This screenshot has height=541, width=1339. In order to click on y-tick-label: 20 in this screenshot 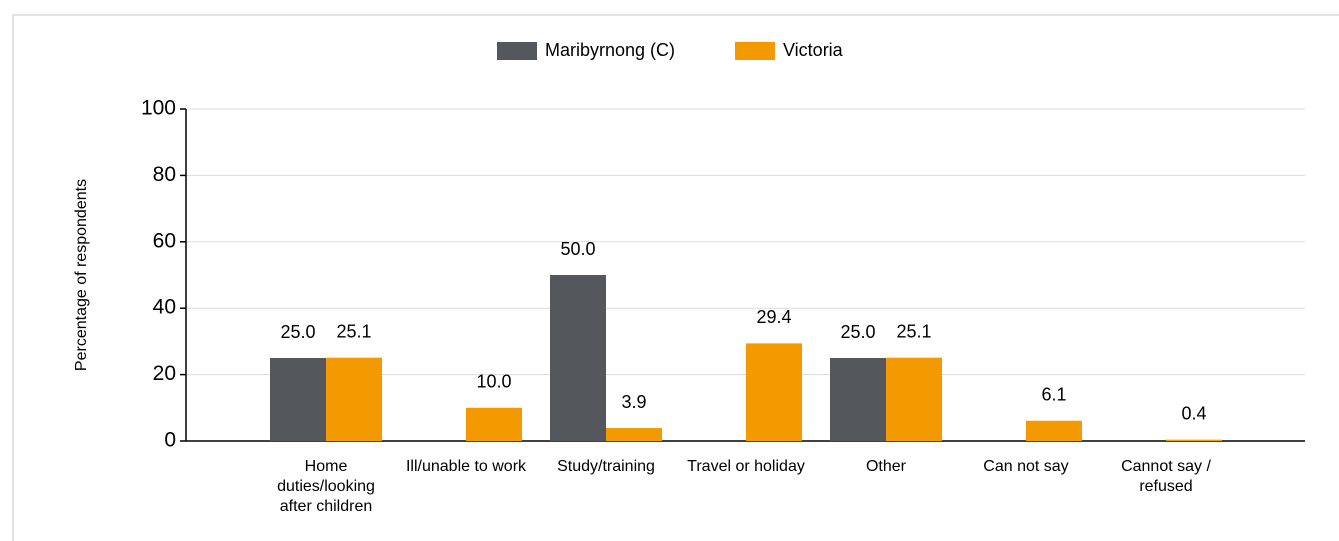, I will do `click(164, 373)`.